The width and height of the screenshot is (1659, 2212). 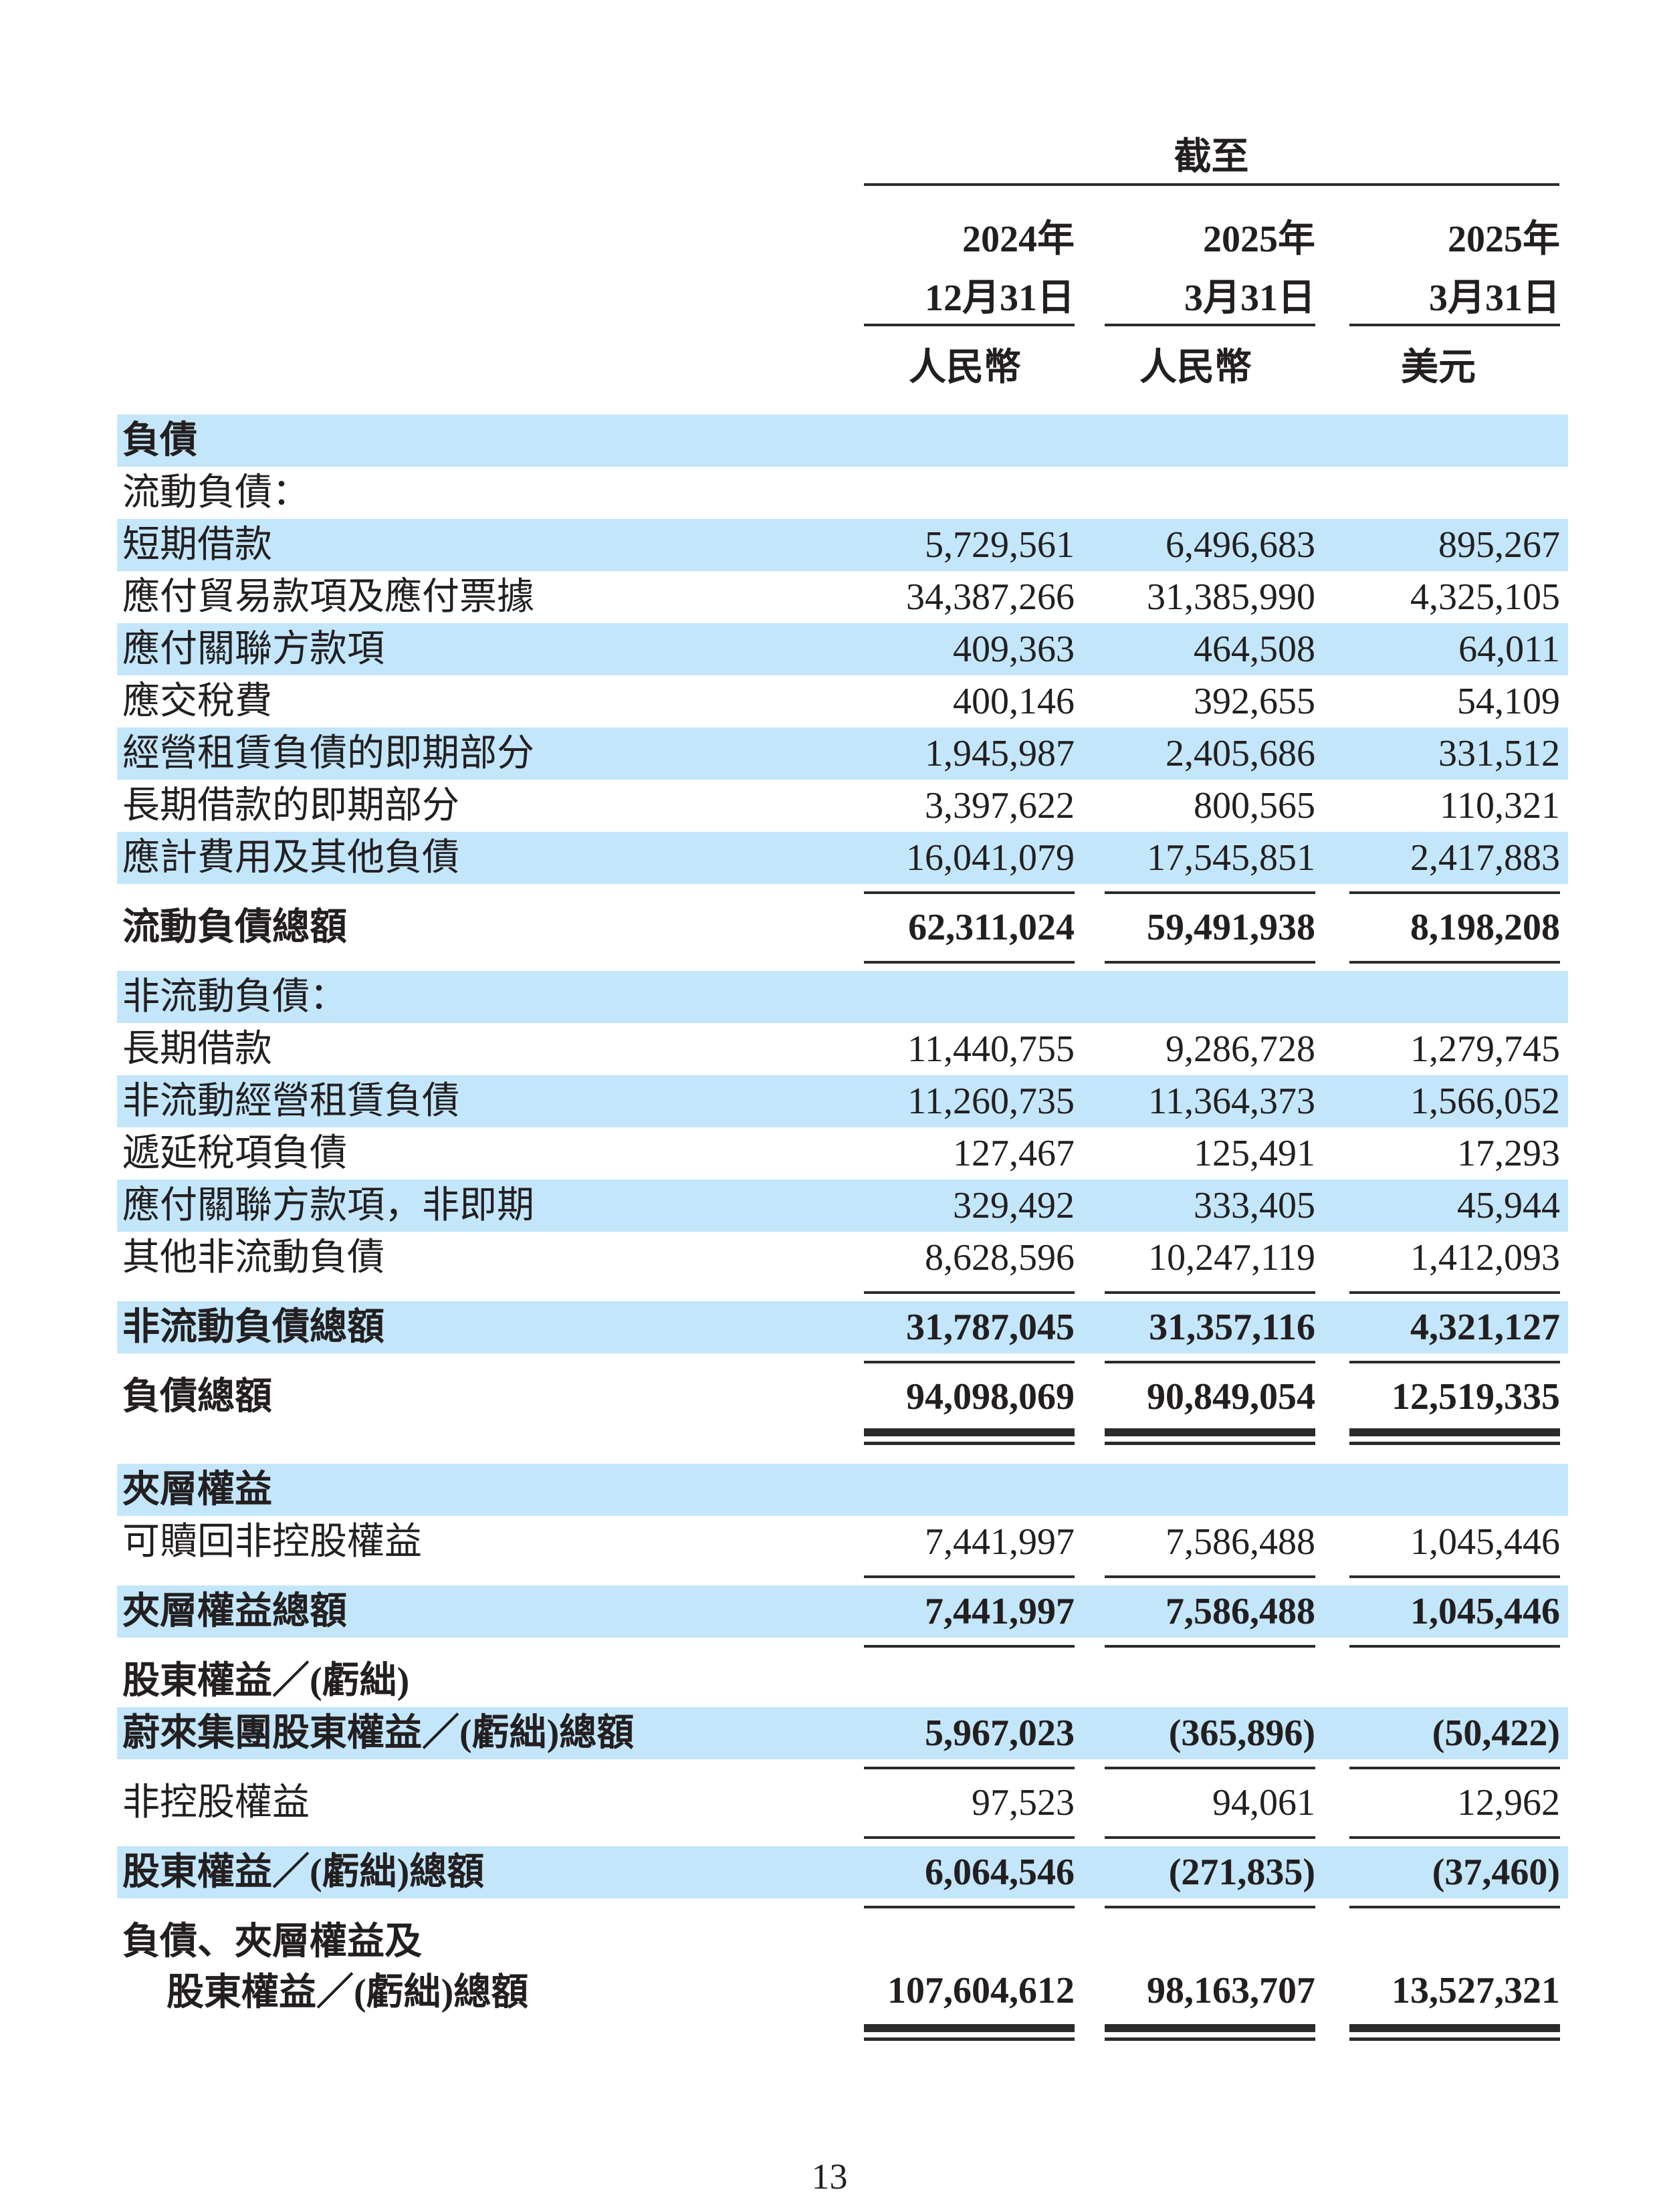 I want to click on row-label: 非流動經營租賃負債, so click(x=290, y=1101).